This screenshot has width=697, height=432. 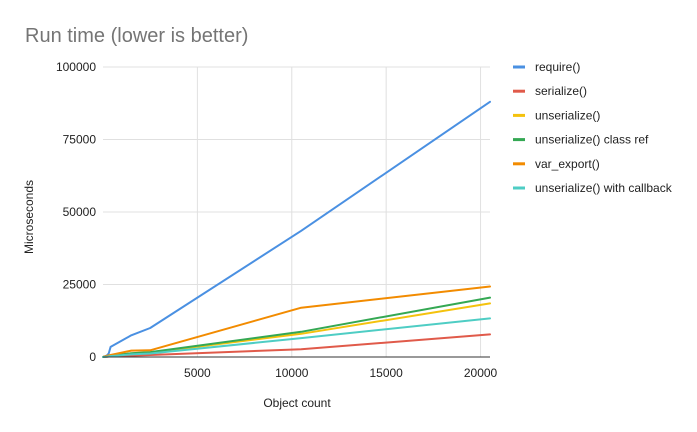 What do you see at coordinates (80, 140) in the screenshot?
I see `y-tick-label: 75000` at bounding box center [80, 140].